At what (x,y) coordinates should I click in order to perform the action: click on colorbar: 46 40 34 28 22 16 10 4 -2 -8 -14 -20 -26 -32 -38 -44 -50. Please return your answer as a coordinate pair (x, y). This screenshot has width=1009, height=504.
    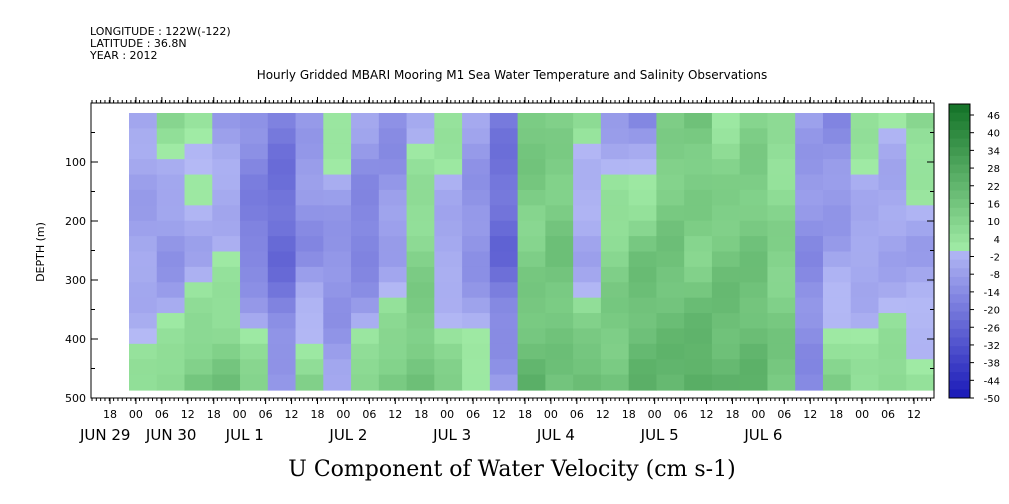
    Looking at the image, I should click on (974, 254).